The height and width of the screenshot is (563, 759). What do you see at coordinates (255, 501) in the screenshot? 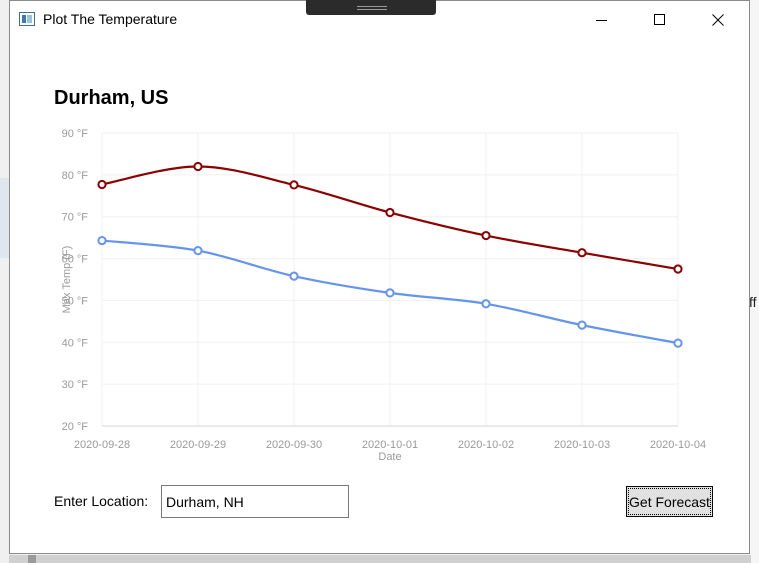
I see `location-input` at bounding box center [255, 501].